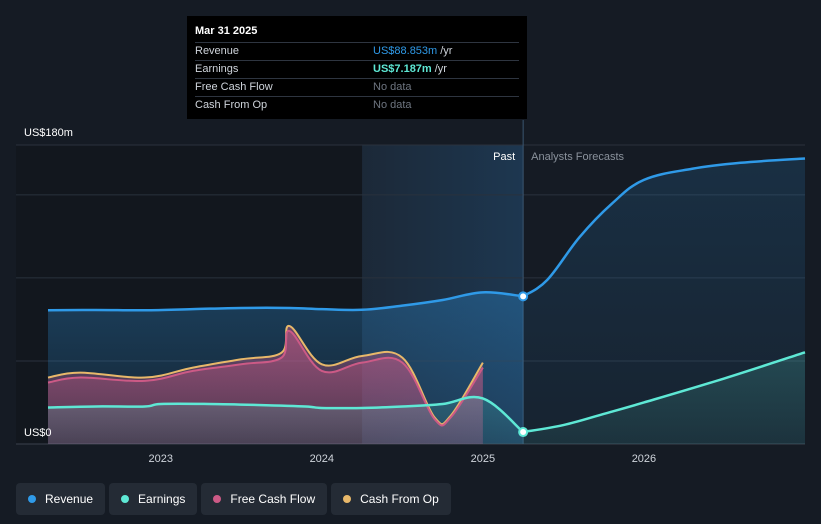  Describe the element at coordinates (357, 51) in the screenshot. I see `tooltip-row-revenue: Revenue US$88.853m/yr` at that location.